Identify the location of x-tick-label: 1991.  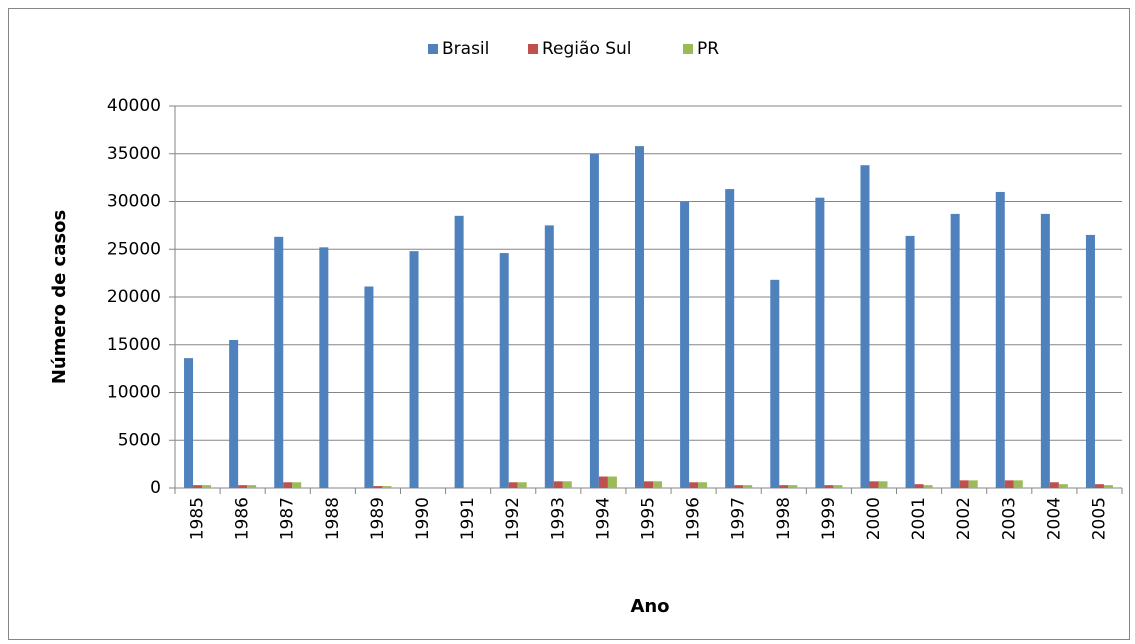
(468, 518).